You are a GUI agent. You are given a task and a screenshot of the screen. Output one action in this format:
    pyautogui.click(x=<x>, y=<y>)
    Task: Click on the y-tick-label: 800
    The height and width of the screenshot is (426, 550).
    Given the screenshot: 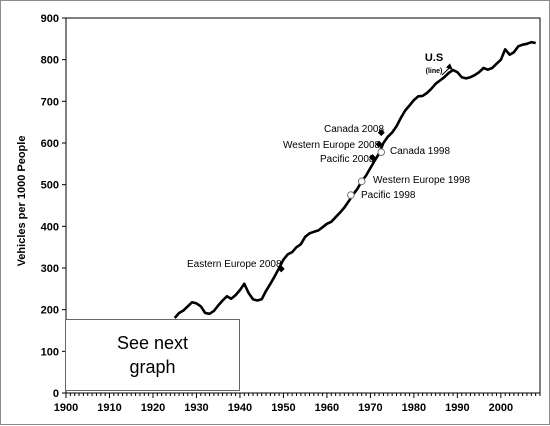 What is the action you would take?
    pyautogui.click(x=50, y=61)
    